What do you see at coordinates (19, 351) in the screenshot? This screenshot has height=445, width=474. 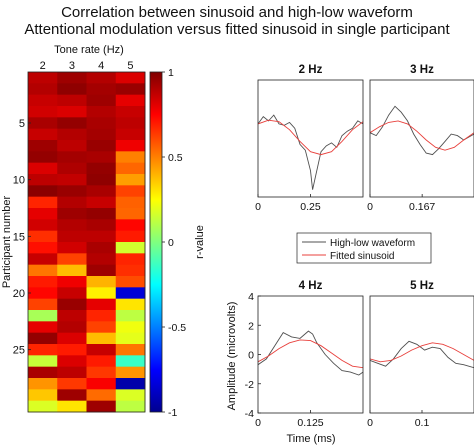 I see `heatmap-y-tick: 25` at bounding box center [19, 351].